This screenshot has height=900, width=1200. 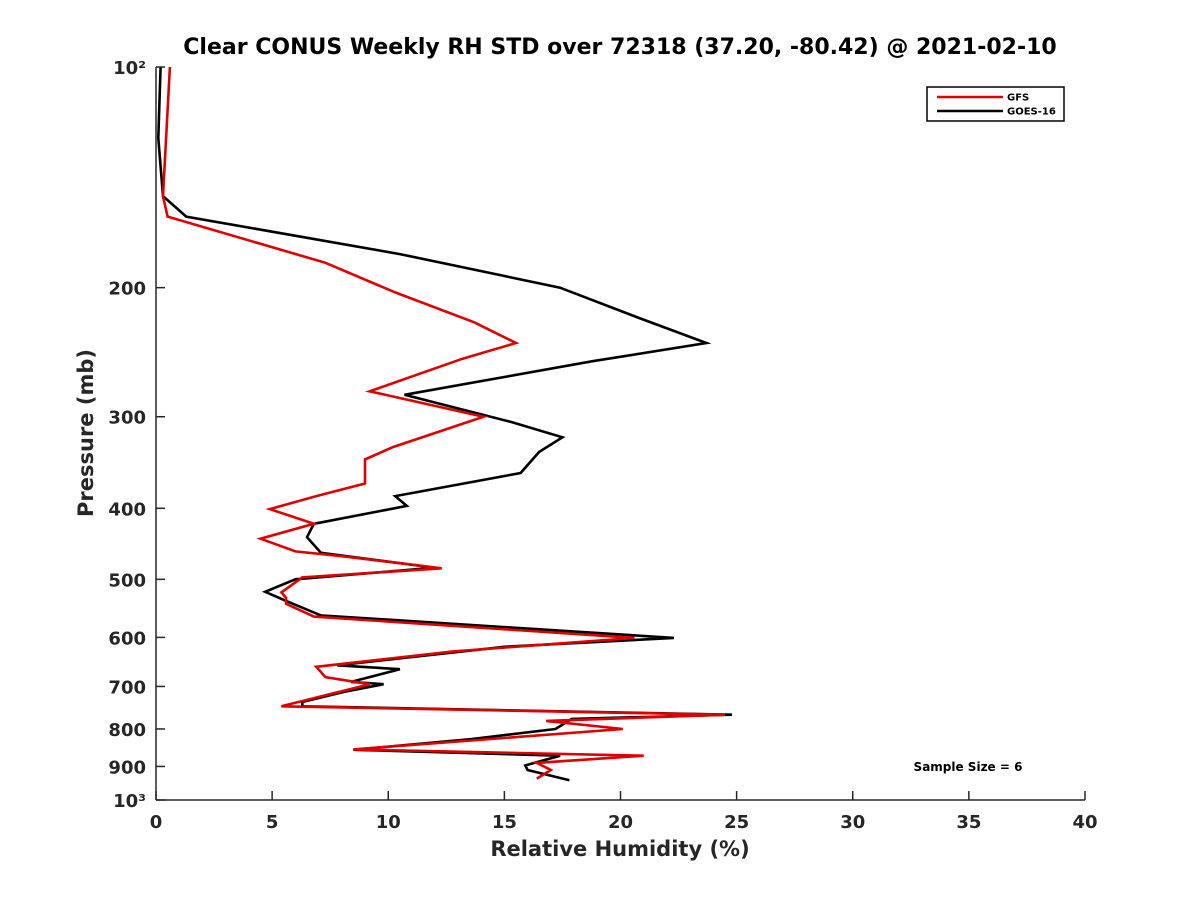 I want to click on x-tick-label: 20, so click(x=620, y=822).